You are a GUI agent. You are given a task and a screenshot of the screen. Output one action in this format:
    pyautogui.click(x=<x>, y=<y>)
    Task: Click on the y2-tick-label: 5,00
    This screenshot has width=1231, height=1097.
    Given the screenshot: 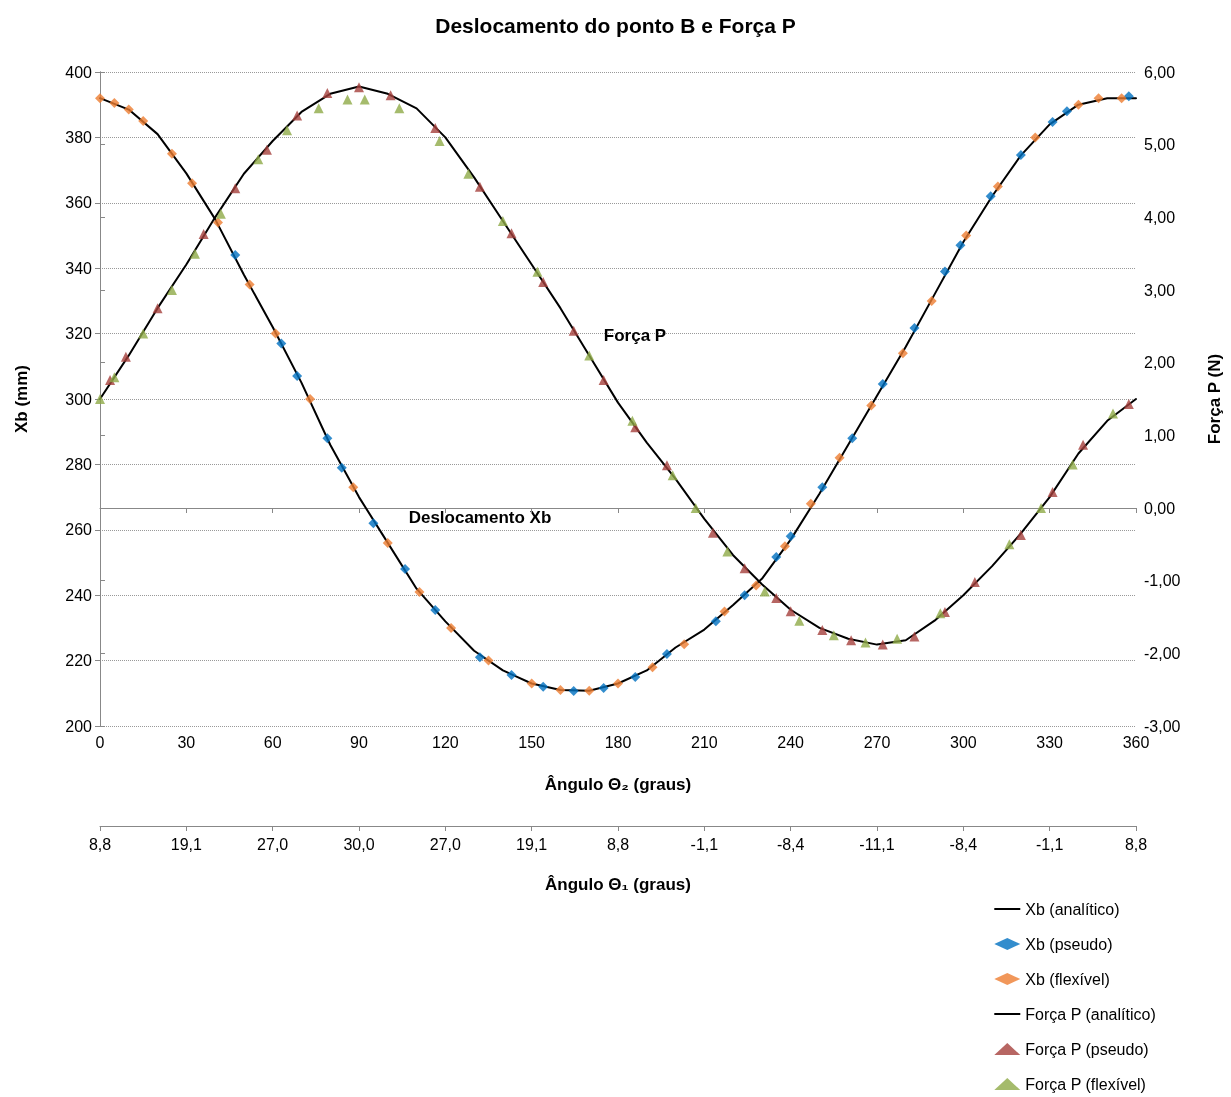 What is the action you would take?
    pyautogui.click(x=1160, y=145)
    